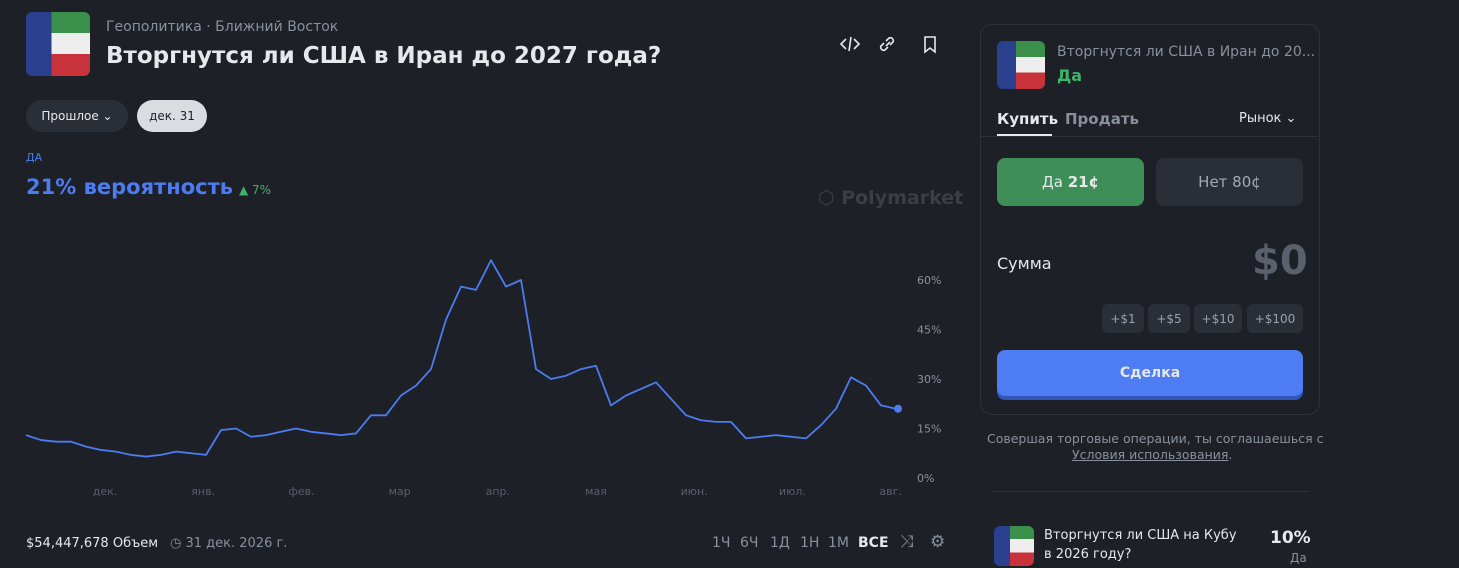  What do you see at coordinates (890, 491) in the screenshot?
I see `x-tick-label: авг.` at bounding box center [890, 491].